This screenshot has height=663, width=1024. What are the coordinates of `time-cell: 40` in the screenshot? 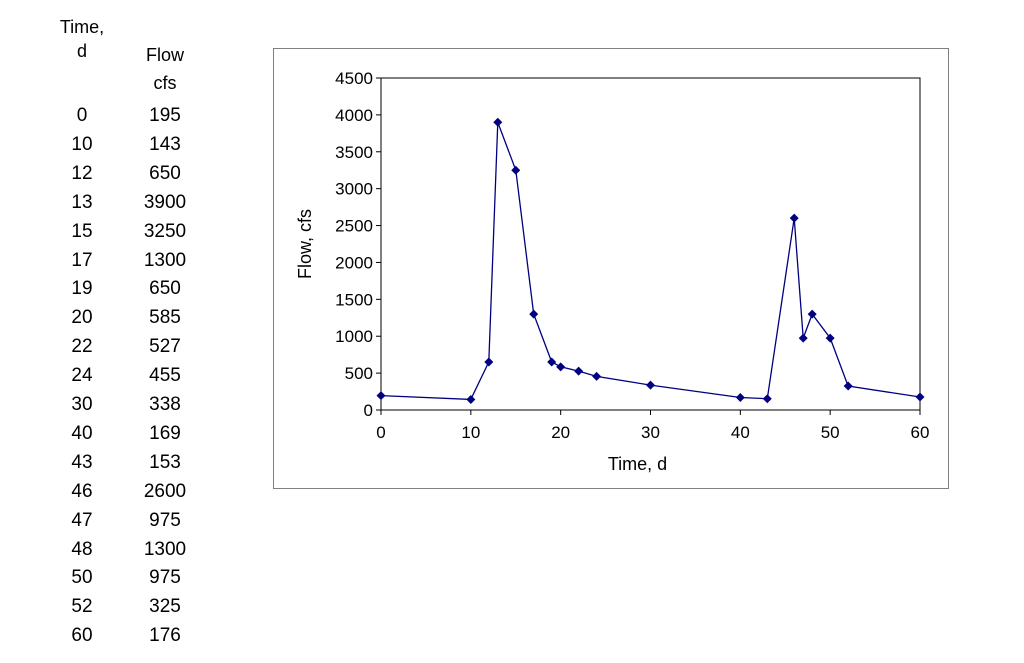 It's located at (82, 433).